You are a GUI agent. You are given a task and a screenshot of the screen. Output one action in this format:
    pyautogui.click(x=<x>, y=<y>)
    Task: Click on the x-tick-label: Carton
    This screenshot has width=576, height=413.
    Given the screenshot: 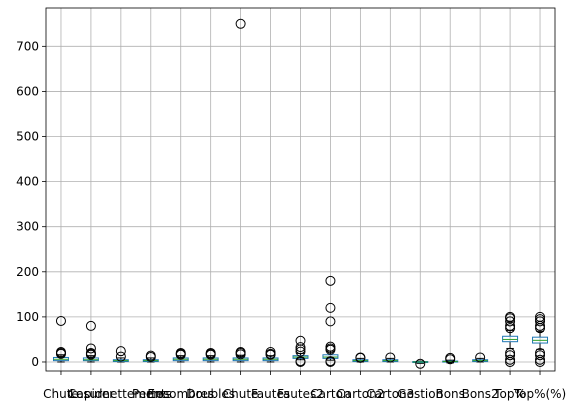 What is the action you would take?
    pyautogui.click(x=330, y=394)
    